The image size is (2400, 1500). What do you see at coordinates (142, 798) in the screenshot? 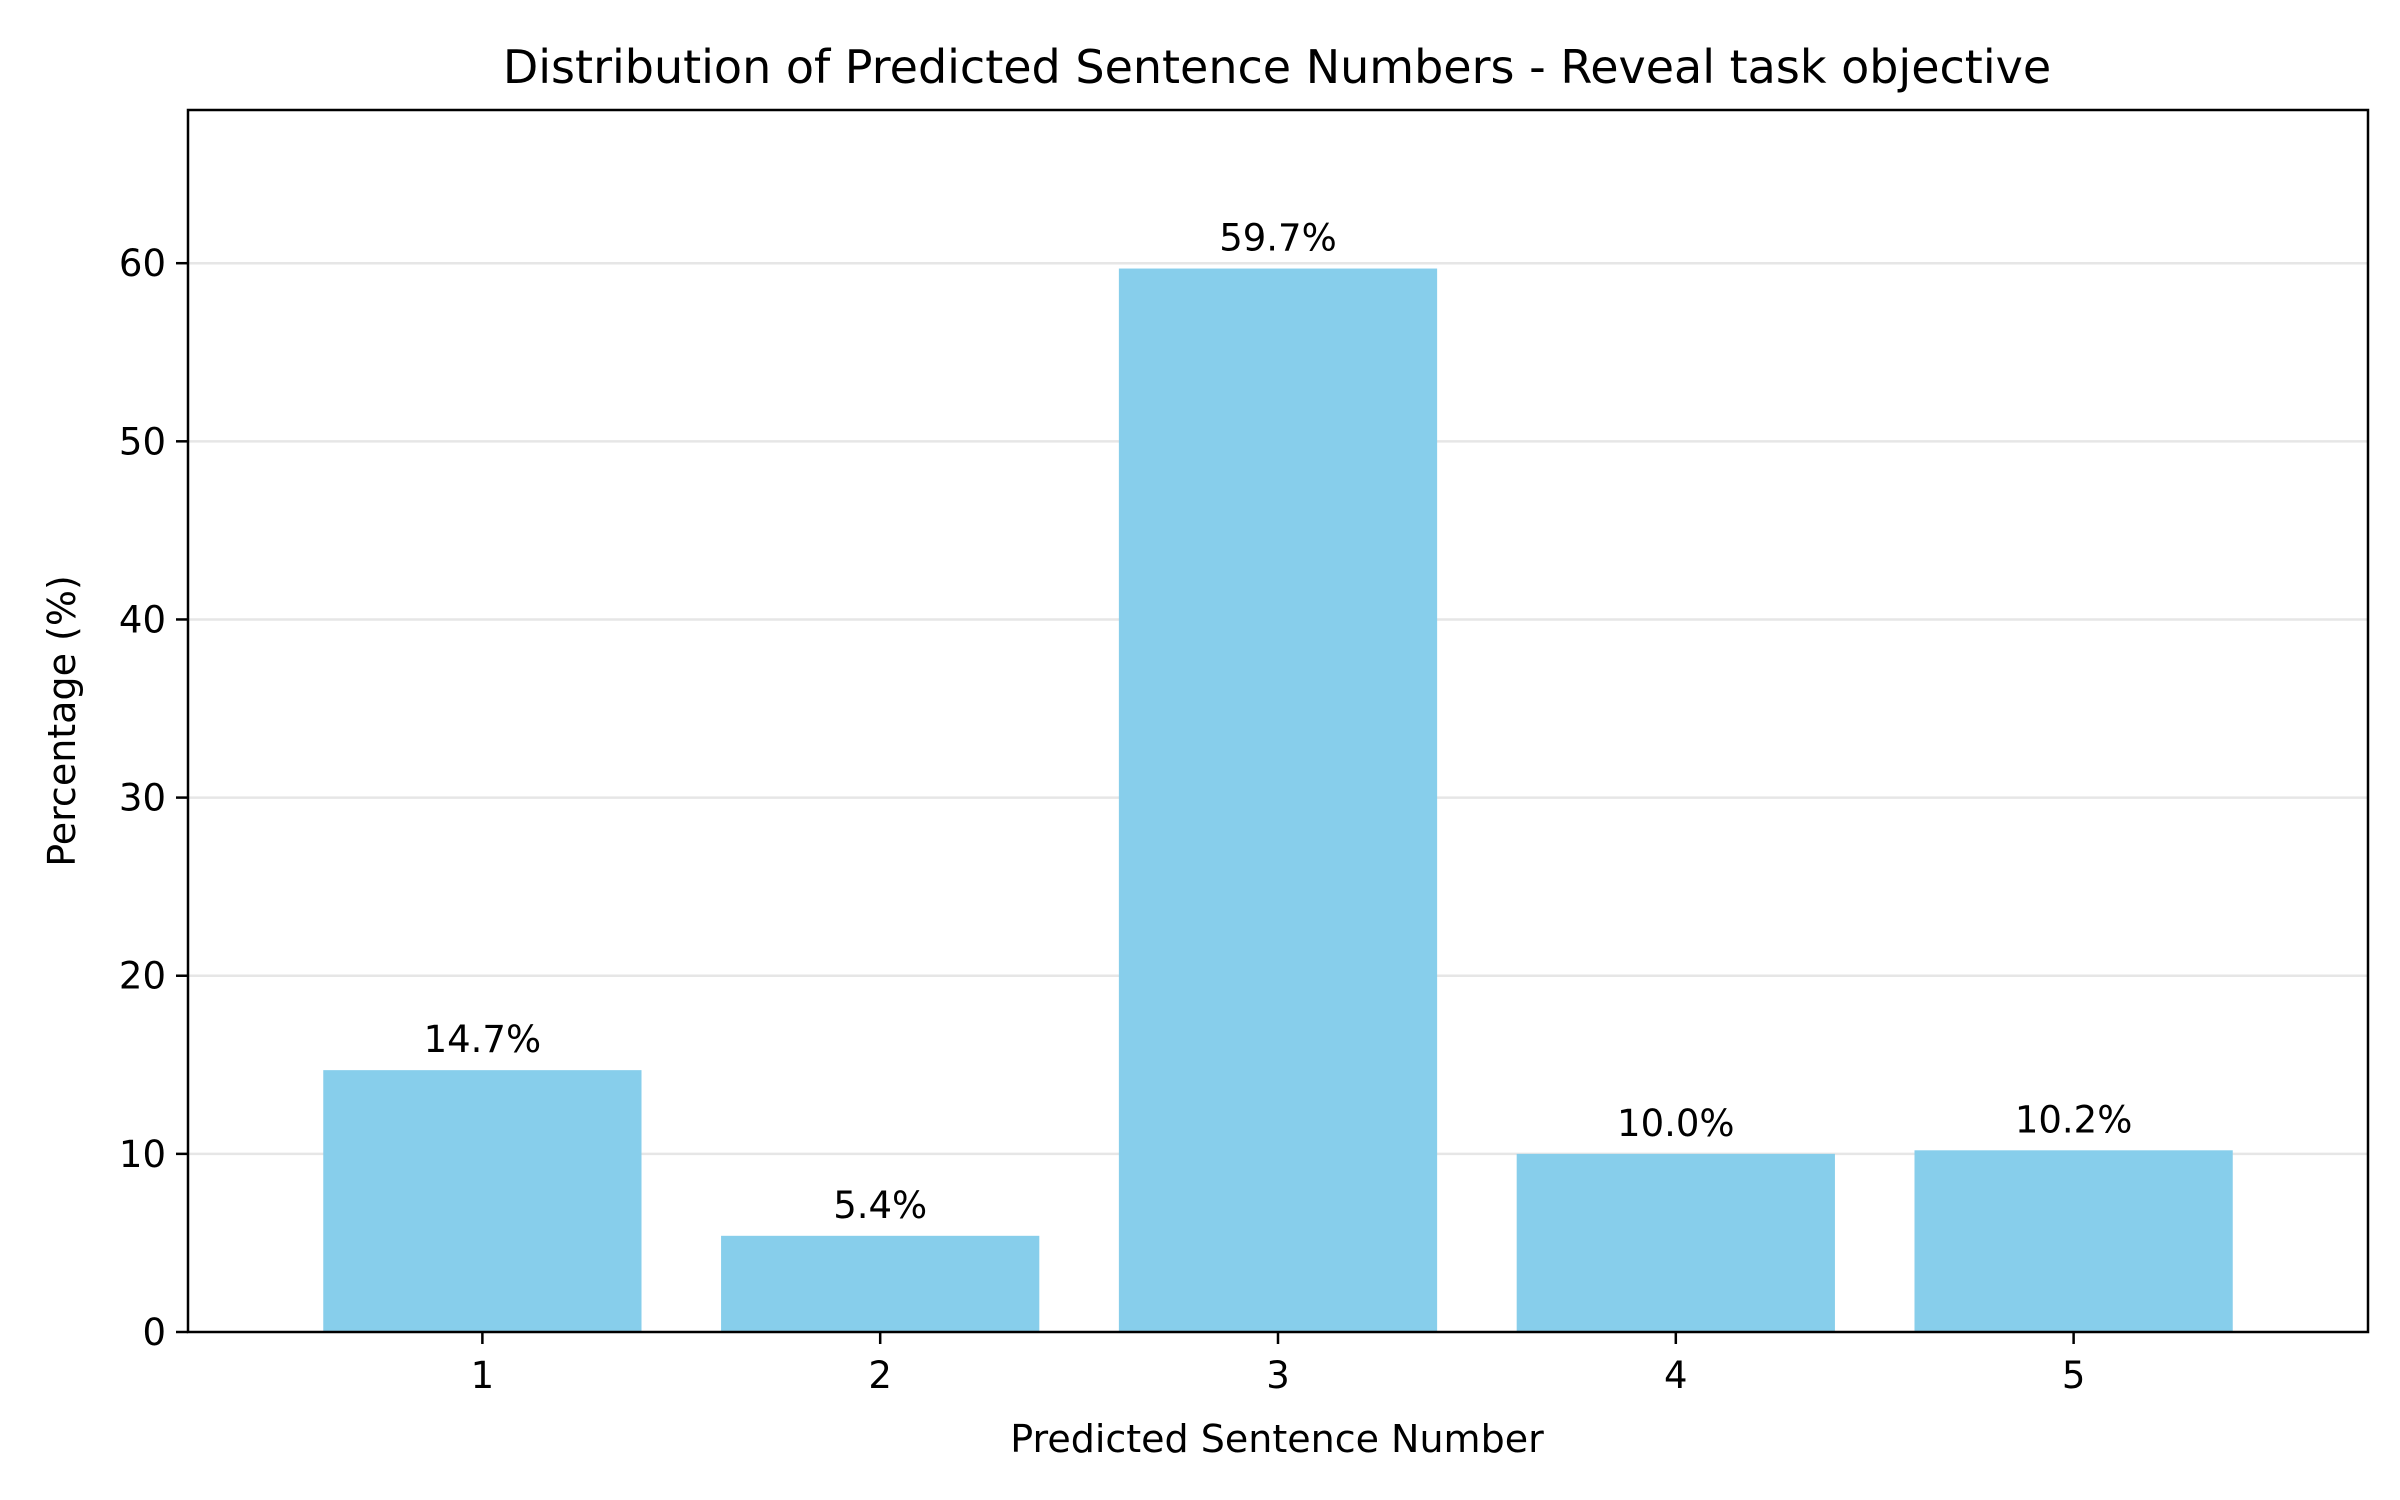
I see `y-tick-label: 30` at bounding box center [142, 798].